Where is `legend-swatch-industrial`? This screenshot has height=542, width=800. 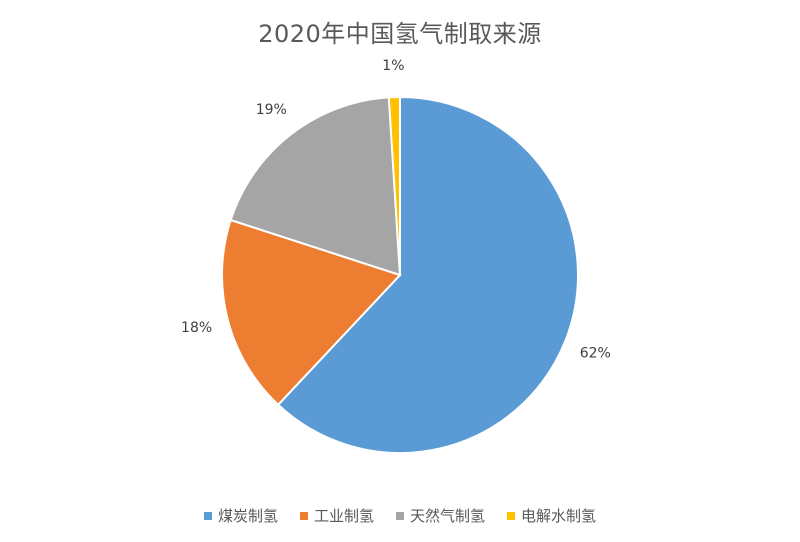 legend-swatch-industrial is located at coordinates (303, 515).